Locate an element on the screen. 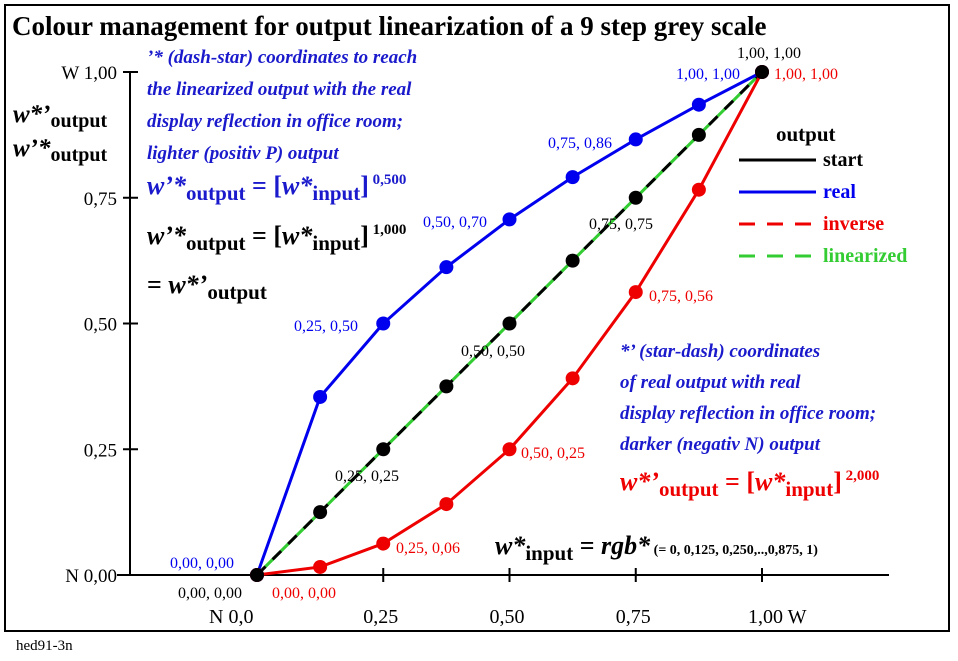  annotation-blue-line: lighter (positiv P) output is located at coordinates (243, 153).